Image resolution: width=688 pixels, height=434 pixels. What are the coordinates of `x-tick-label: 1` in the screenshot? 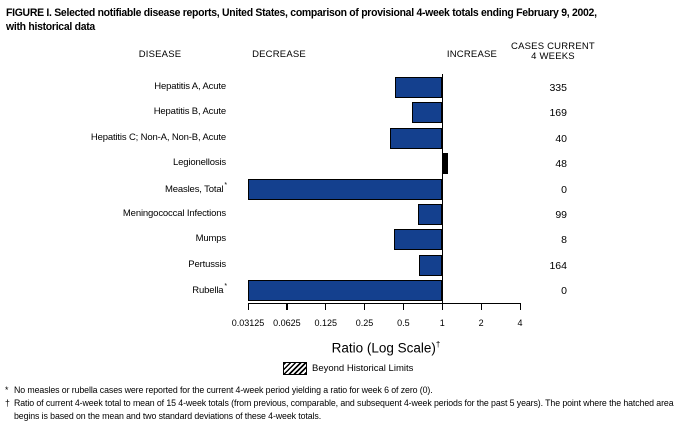 It's located at (442, 323).